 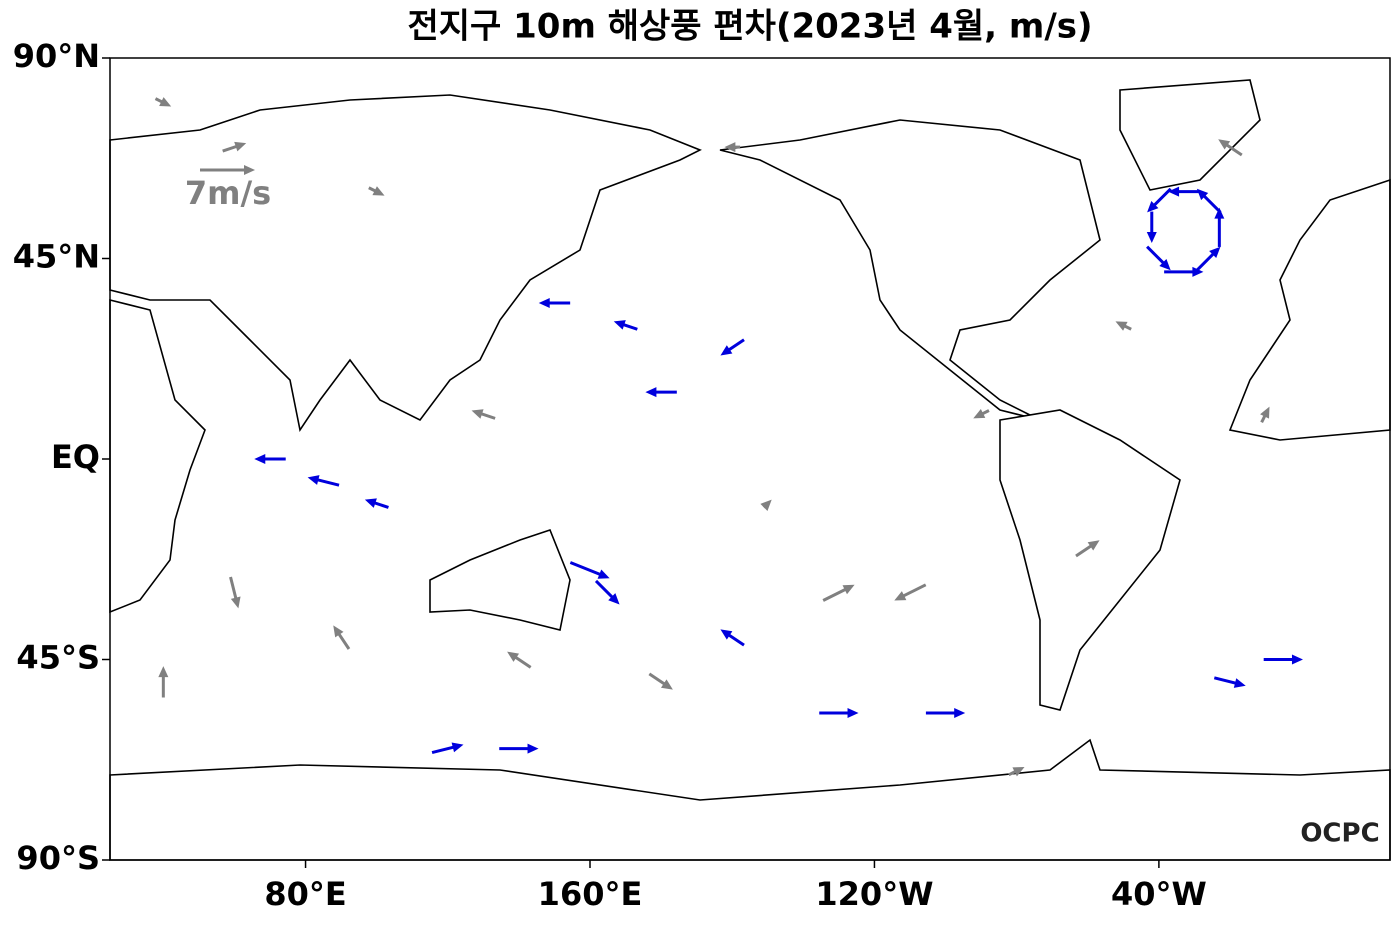 What do you see at coordinates (58, 658) in the screenshot?
I see `y-tick-label: 45°S` at bounding box center [58, 658].